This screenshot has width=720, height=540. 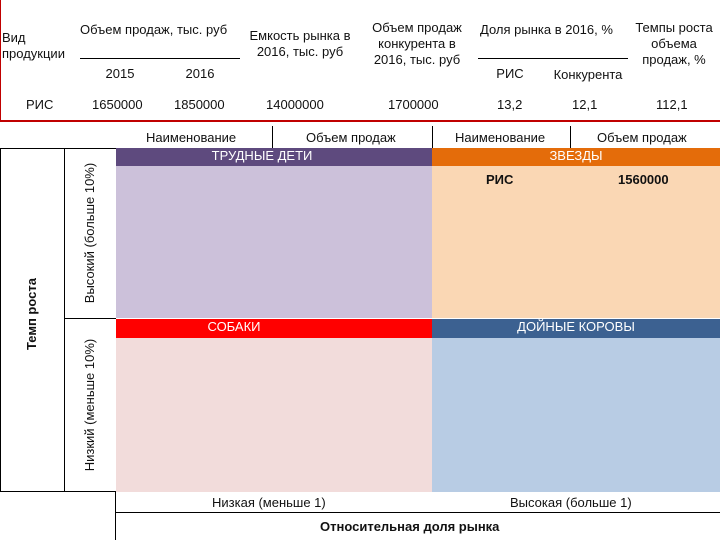 I want to click on quadrant-cows-label: ДОЙНЫЕ КОРОВЫ, so click(x=576, y=326).